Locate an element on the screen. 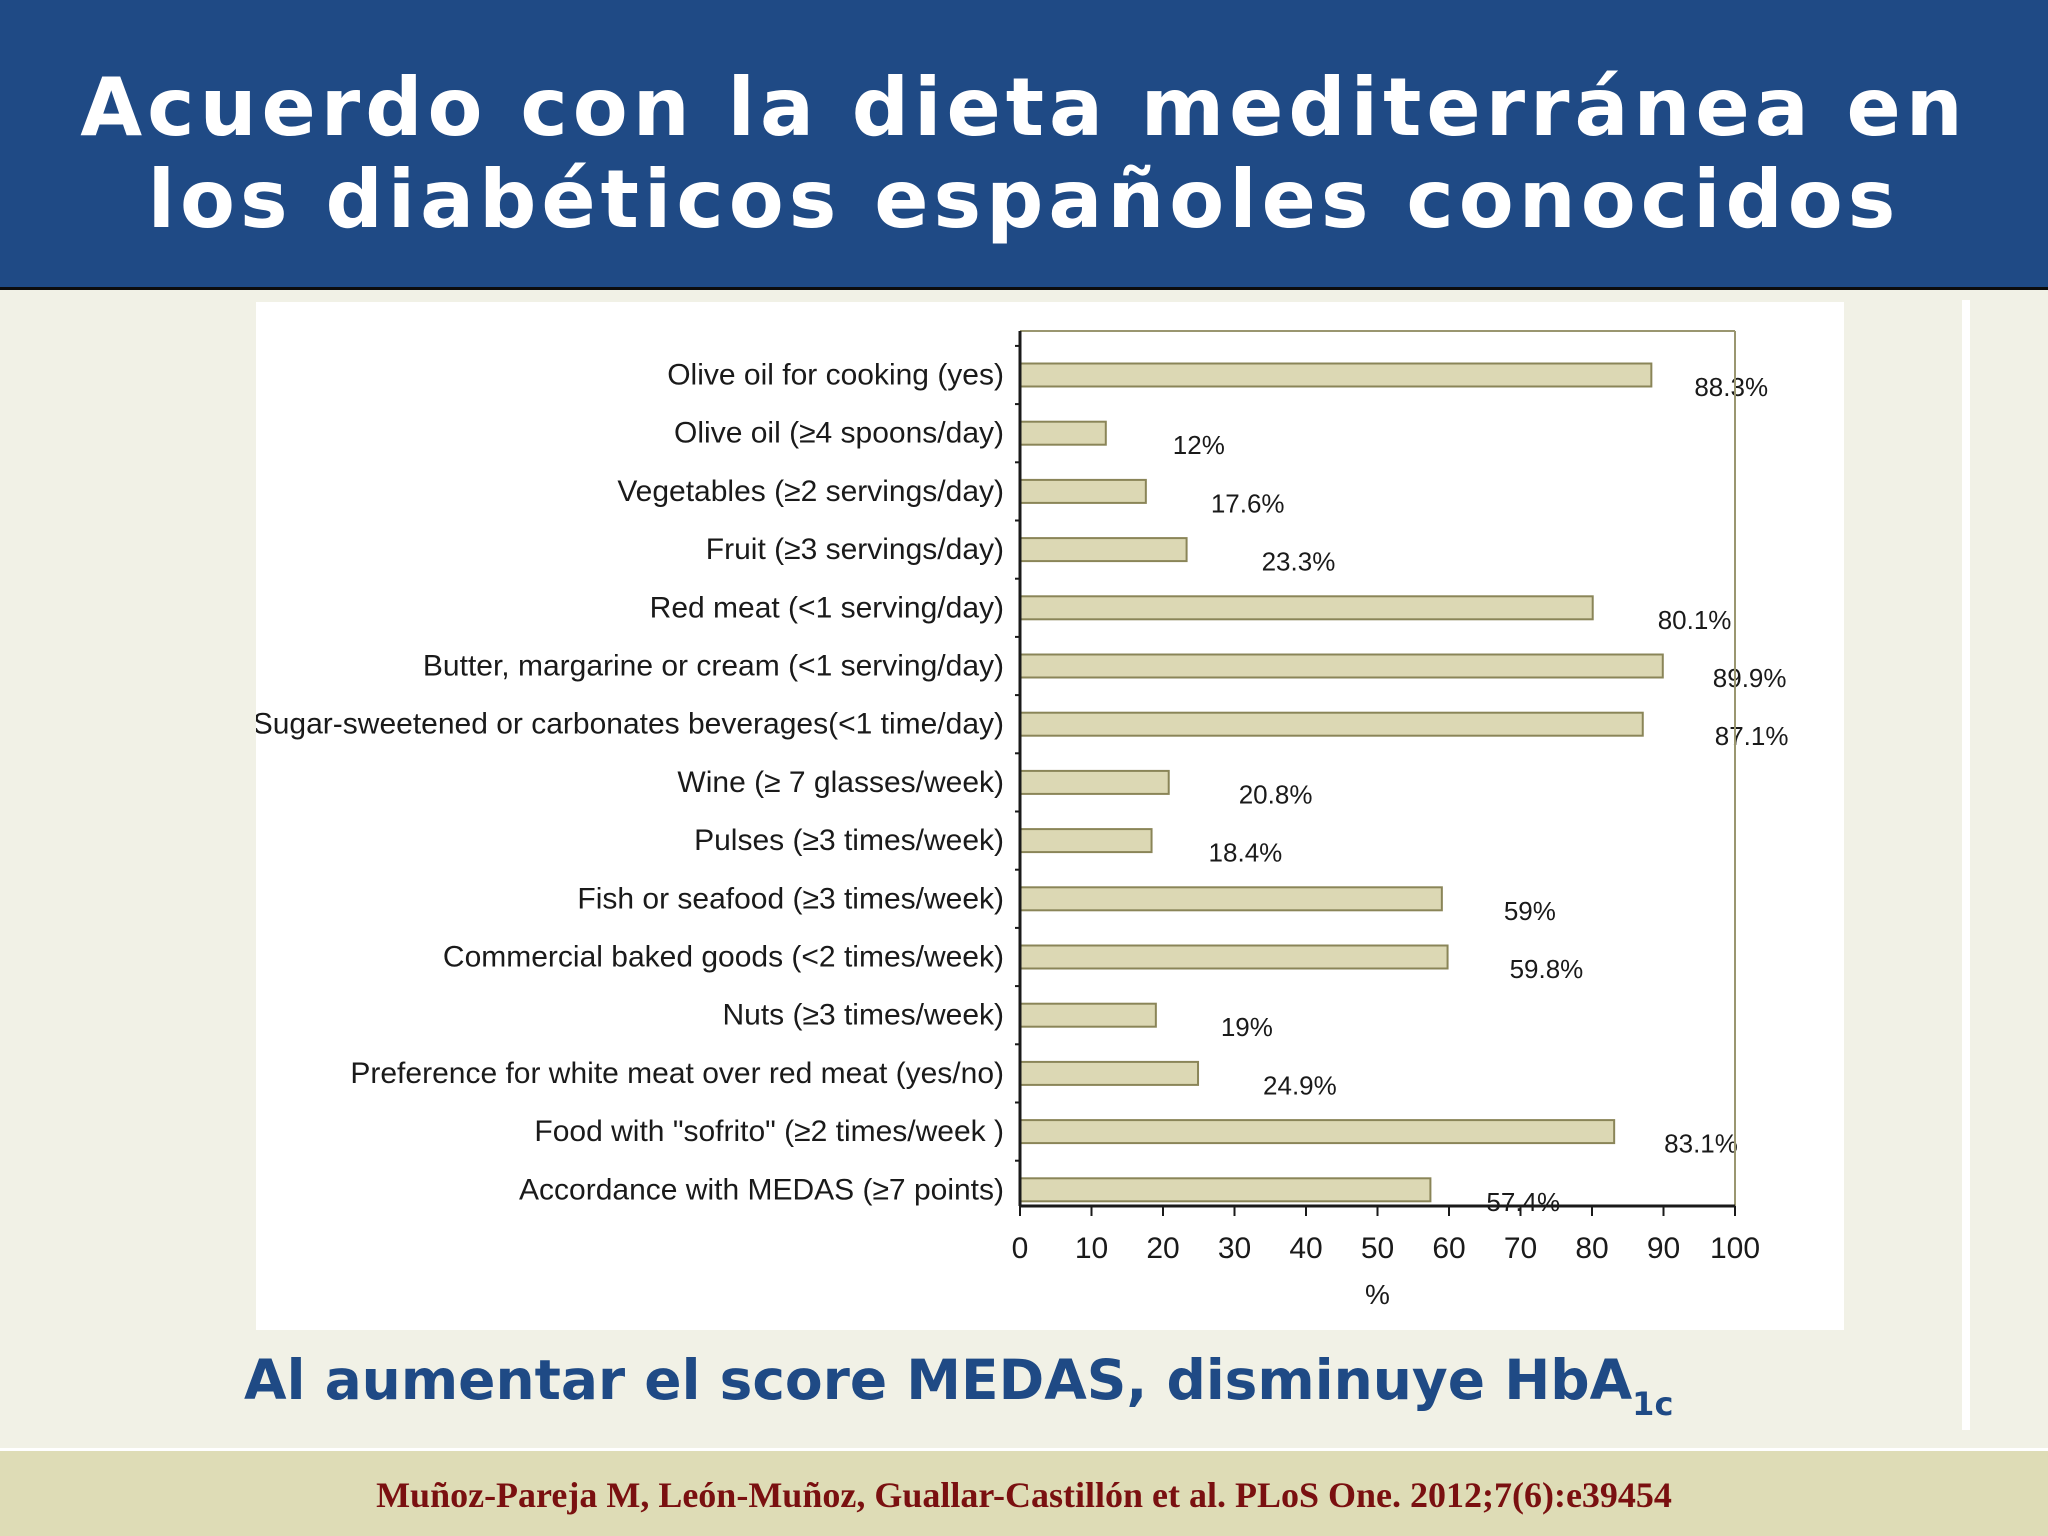  data-label: 23.3% is located at coordinates (1299, 562).